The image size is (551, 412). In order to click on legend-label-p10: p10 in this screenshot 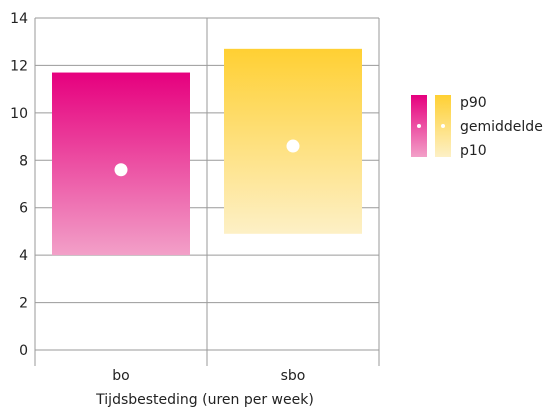, I will do `click(473, 151)`.